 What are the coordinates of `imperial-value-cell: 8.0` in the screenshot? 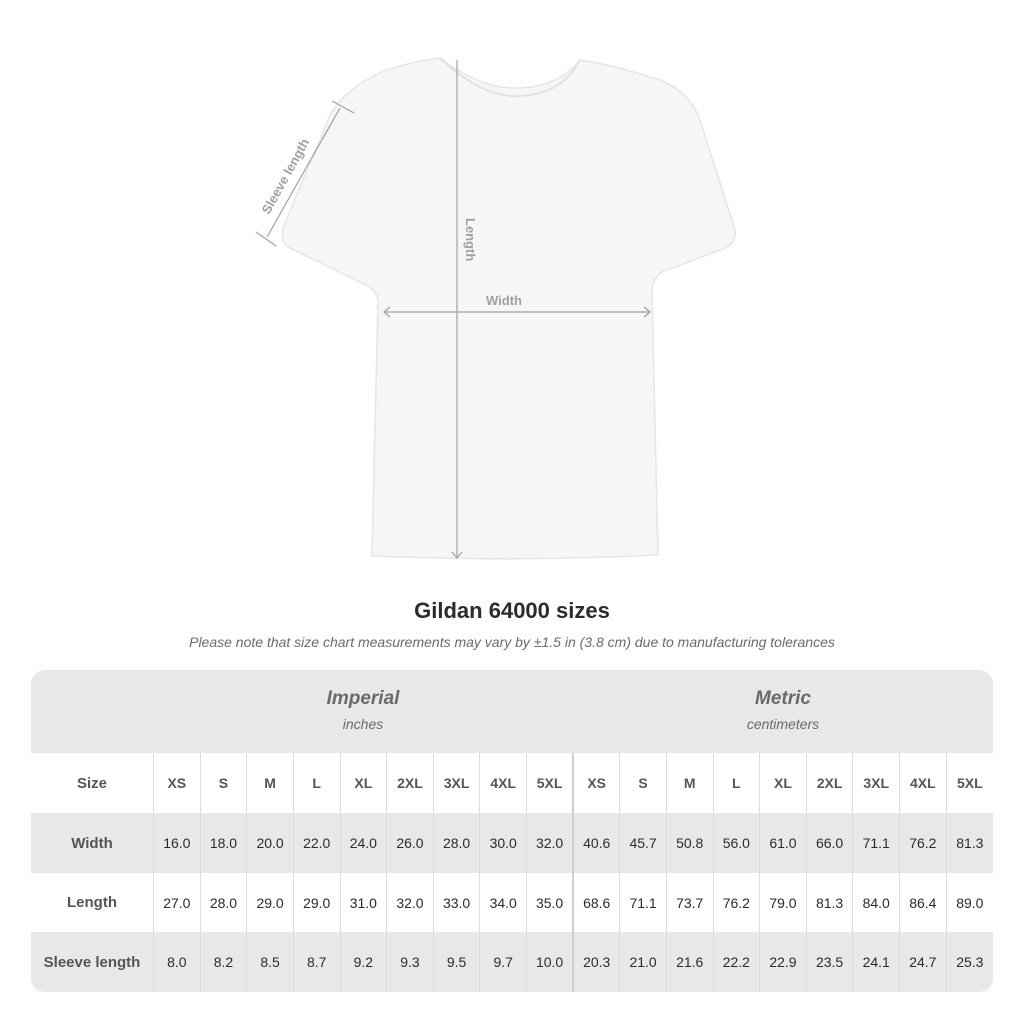 It's located at (177, 962).